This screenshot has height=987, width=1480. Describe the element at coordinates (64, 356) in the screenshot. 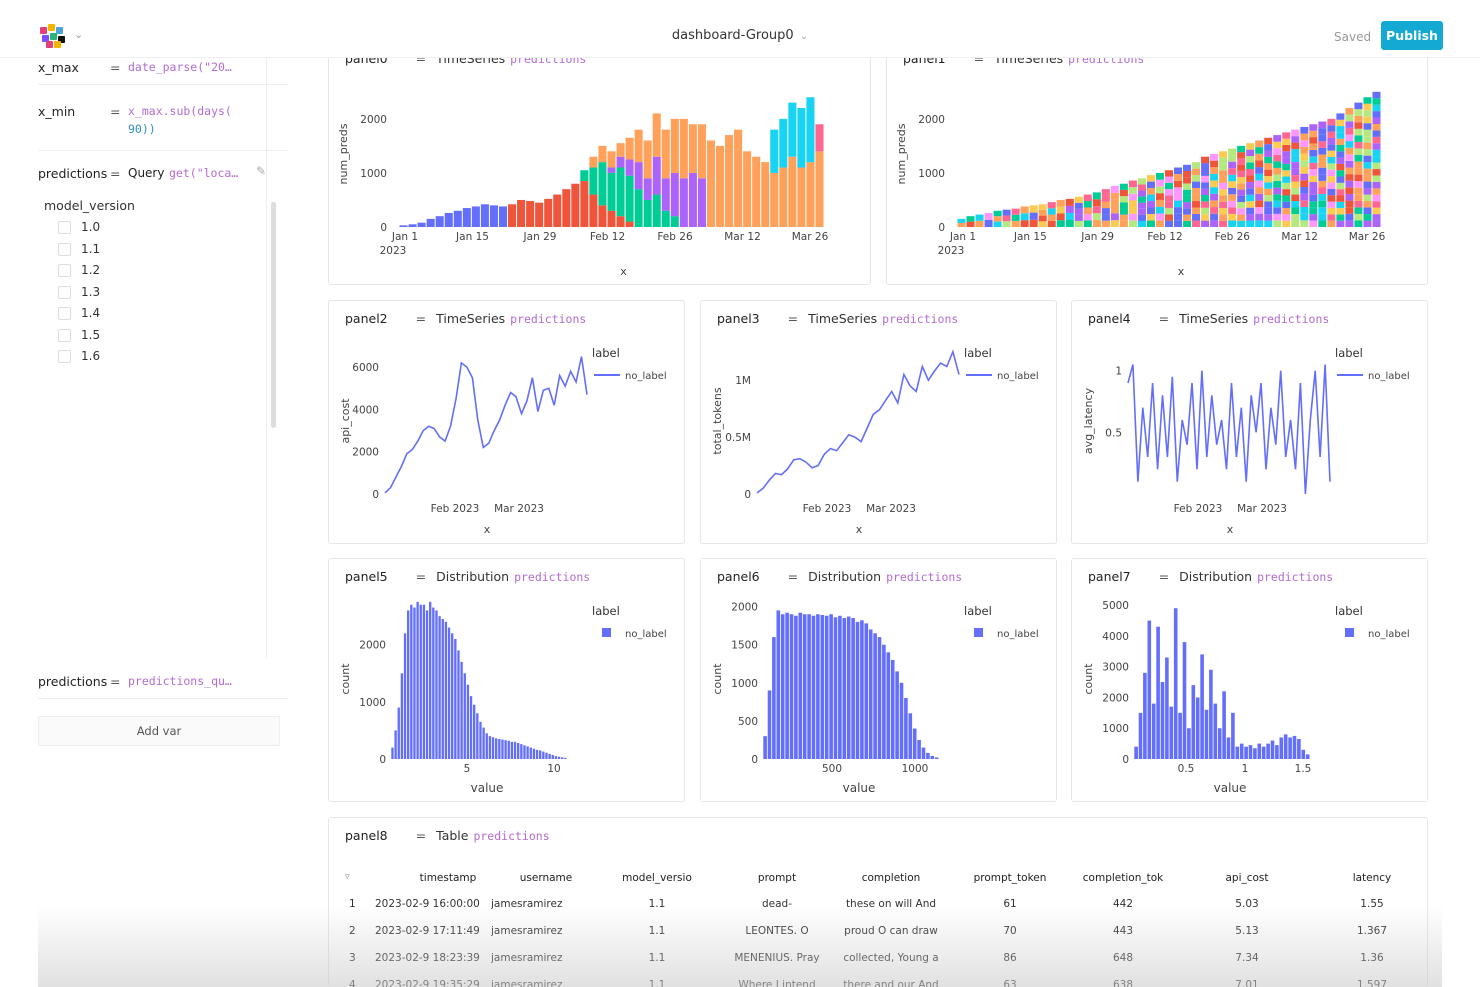

I see `checkbox` at that location.